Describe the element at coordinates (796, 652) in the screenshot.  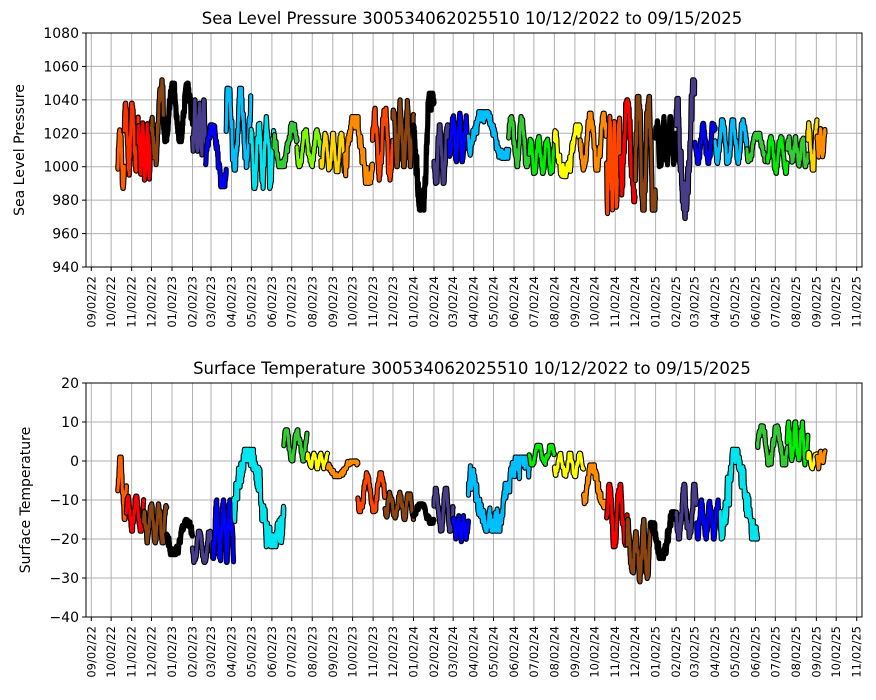
I see `temperature-xtick-label: 08/02/25` at that location.